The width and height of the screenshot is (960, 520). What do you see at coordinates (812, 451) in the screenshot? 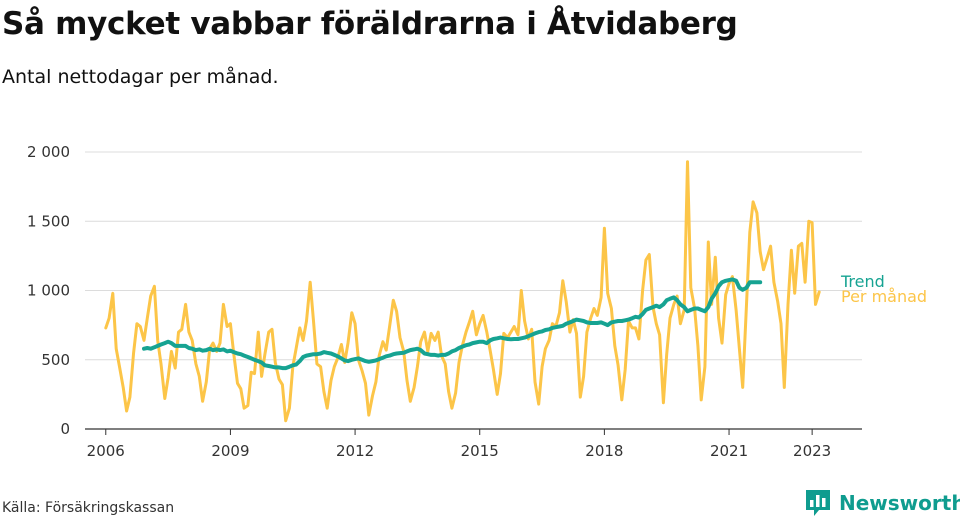
I see `x-tick-label: 2023` at bounding box center [812, 451].